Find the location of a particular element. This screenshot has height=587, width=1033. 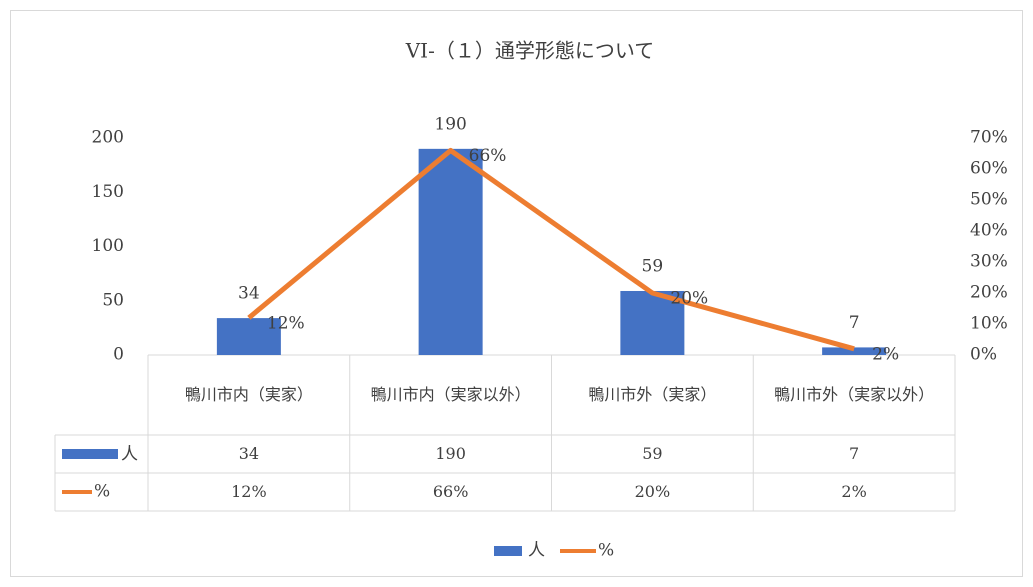

data-label: 34 is located at coordinates (249, 294).